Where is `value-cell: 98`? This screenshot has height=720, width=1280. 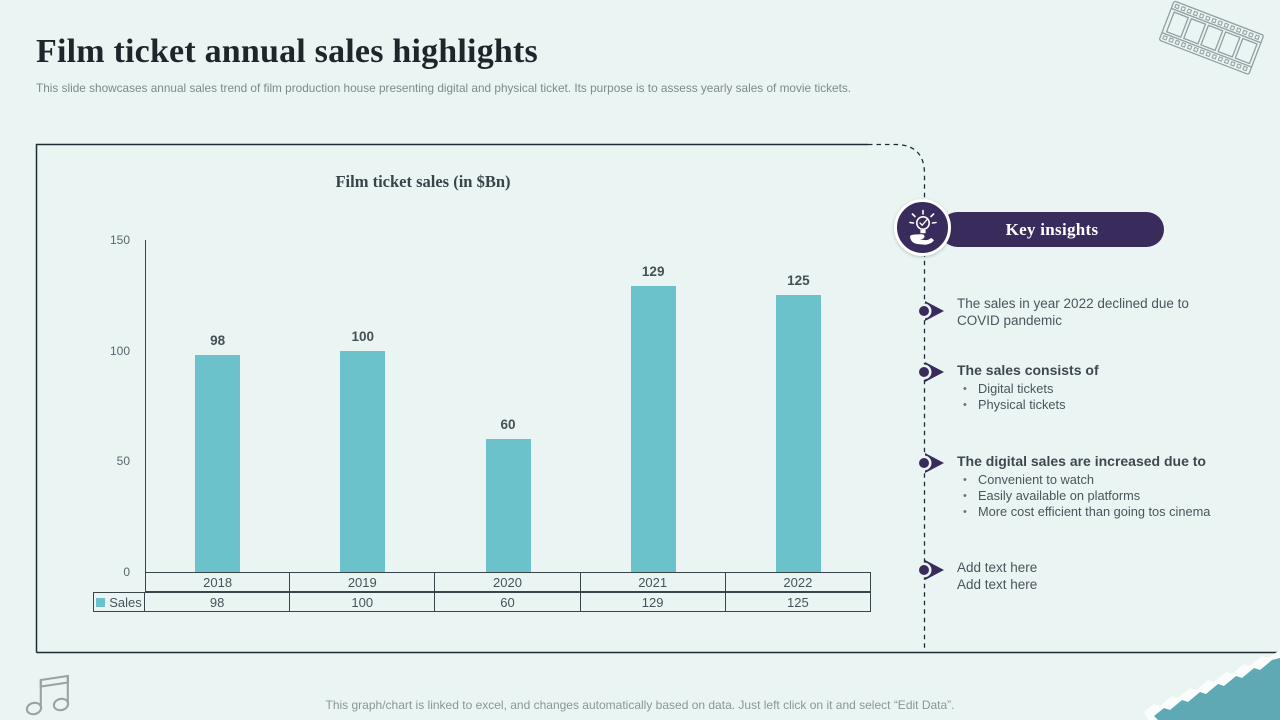
value-cell: 98 is located at coordinates (218, 602).